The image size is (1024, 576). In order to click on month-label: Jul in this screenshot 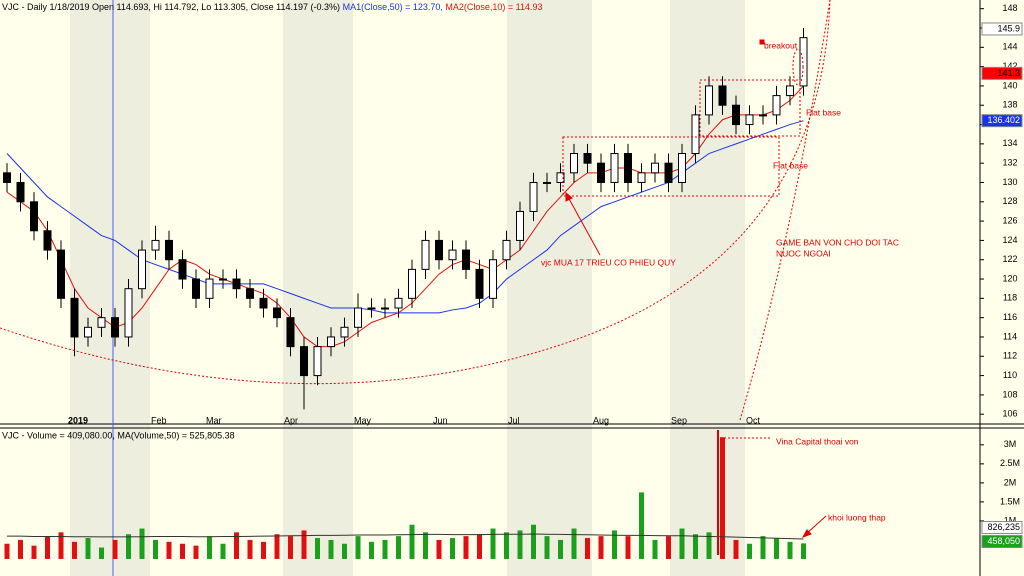, I will do `click(514, 420)`.